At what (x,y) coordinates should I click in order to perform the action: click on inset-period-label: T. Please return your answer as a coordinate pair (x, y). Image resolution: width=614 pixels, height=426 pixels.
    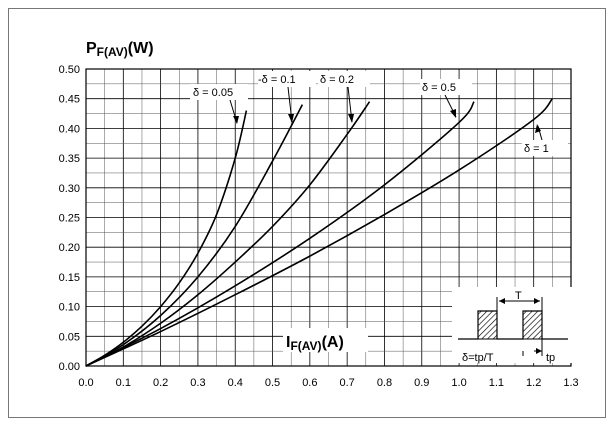
    Looking at the image, I should click on (518, 296).